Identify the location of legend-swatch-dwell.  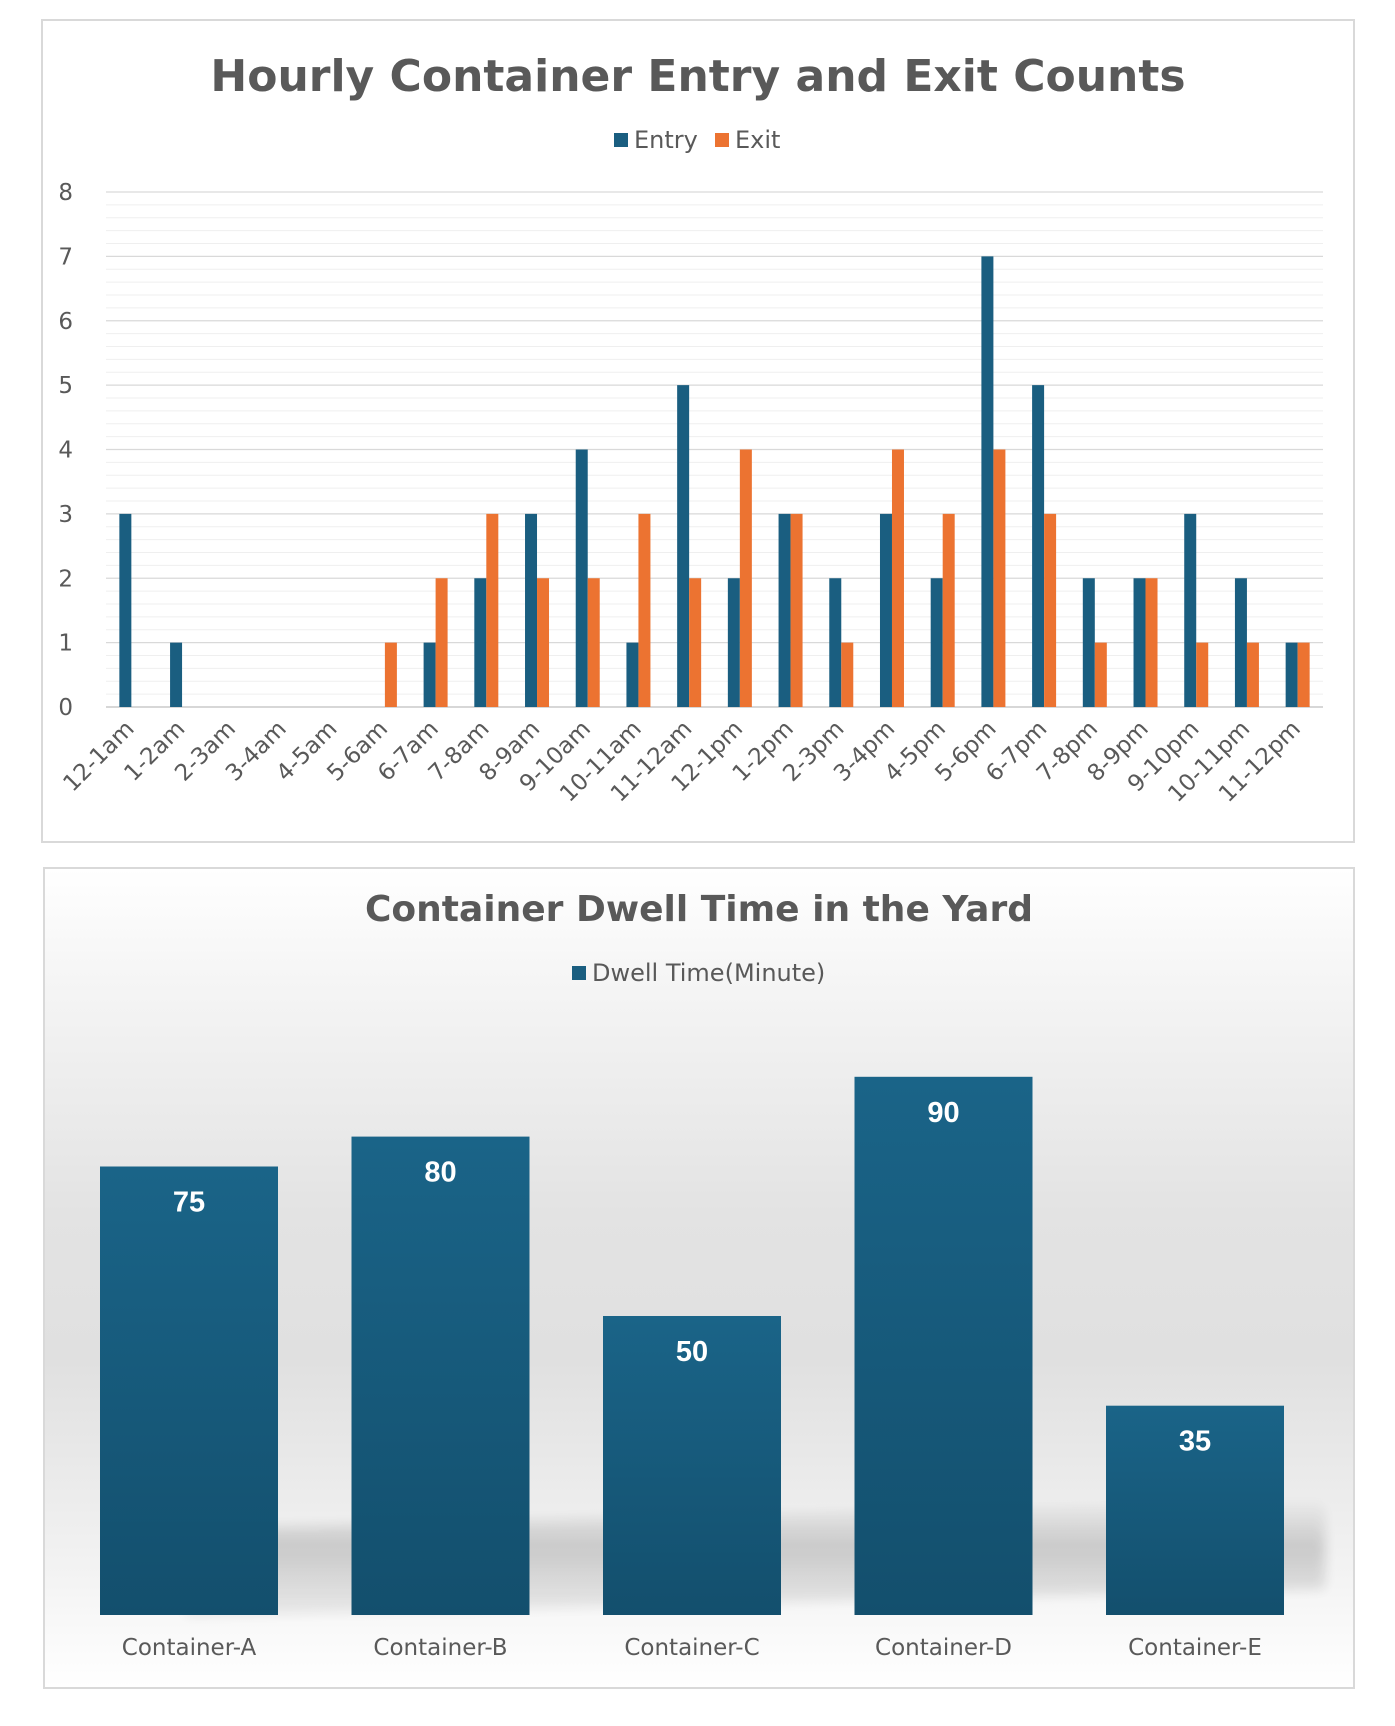
(579, 973).